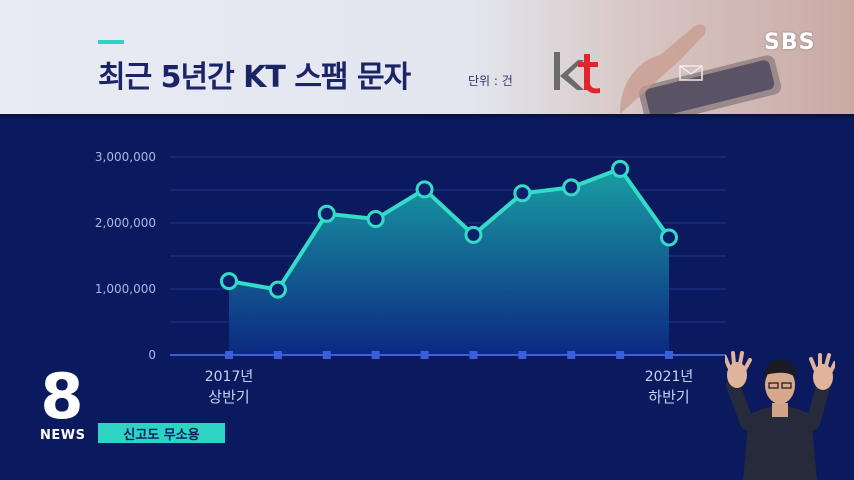 This screenshot has width=854, height=480. What do you see at coordinates (111, 42) in the screenshot?
I see `title-accent-bar` at bounding box center [111, 42].